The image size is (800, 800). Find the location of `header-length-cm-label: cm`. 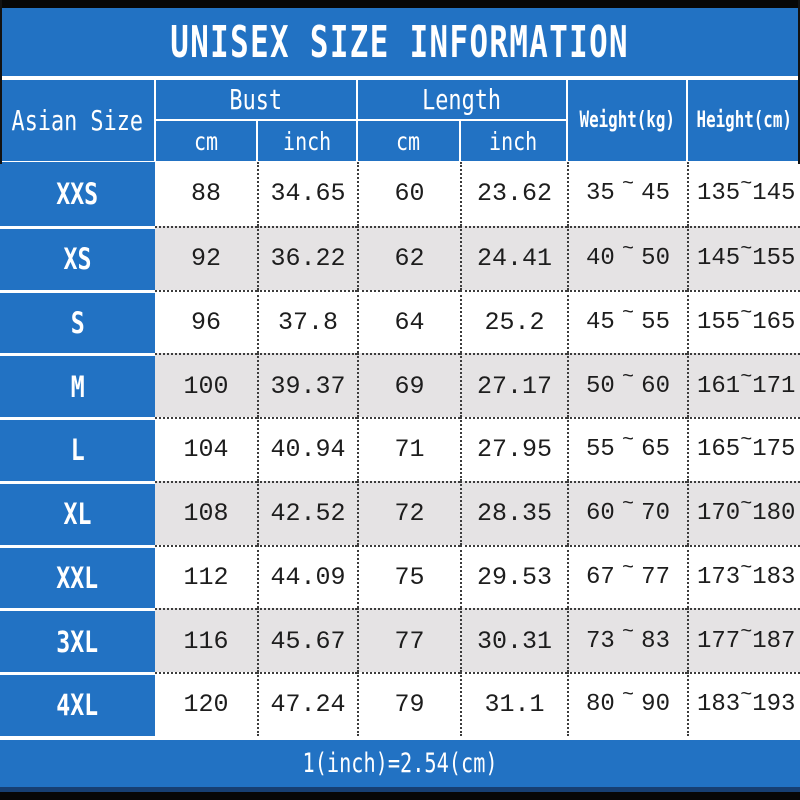

header-length-cm-label: cm is located at coordinates (408, 141).